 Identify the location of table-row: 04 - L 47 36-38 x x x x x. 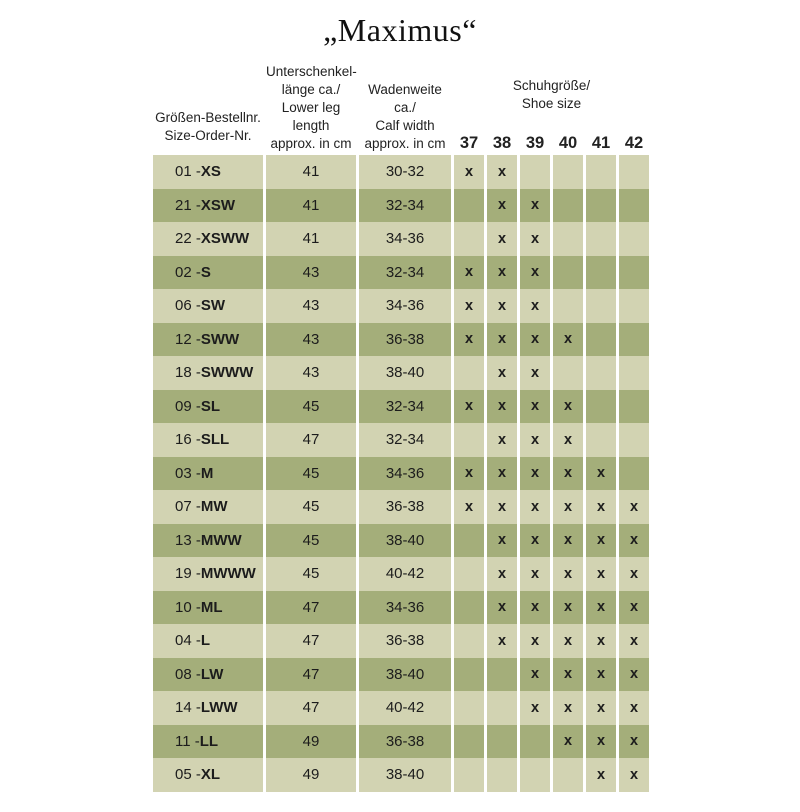
(401, 641).